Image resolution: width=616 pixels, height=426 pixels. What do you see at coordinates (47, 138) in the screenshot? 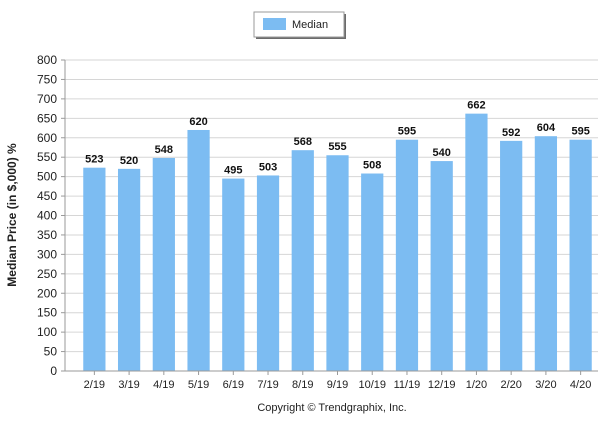
I see `y-tick-label: 600` at bounding box center [47, 138].